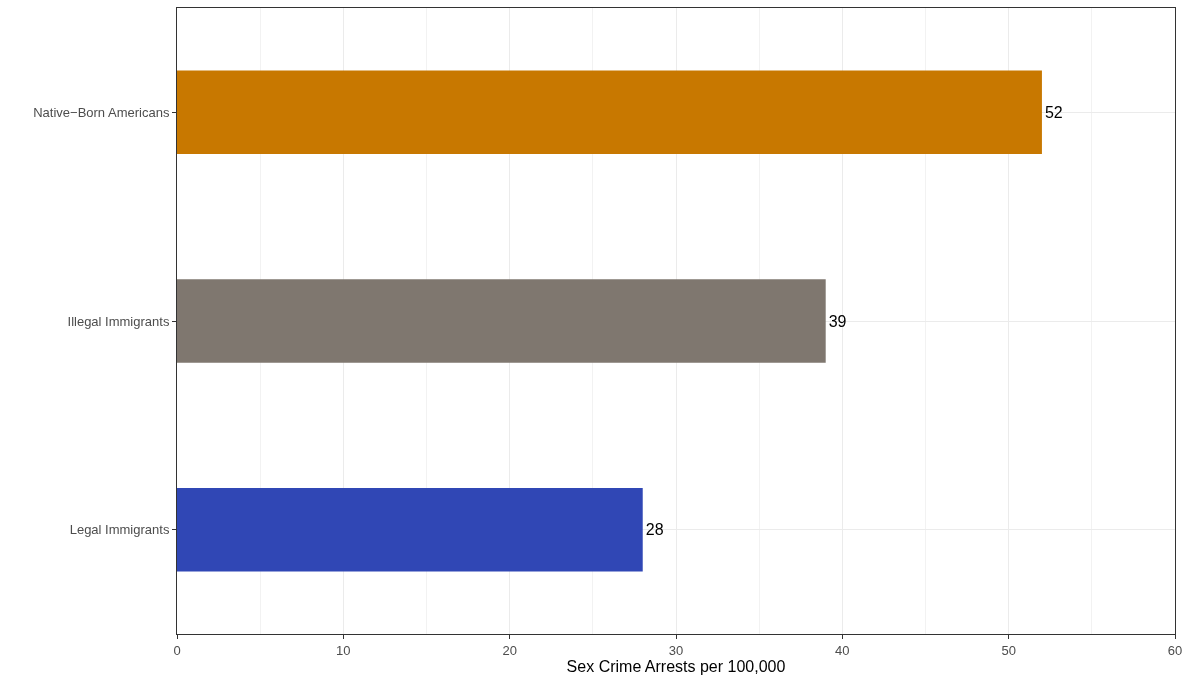  What do you see at coordinates (119, 530) in the screenshot?
I see `y-tick-label: Legal Immigrants` at bounding box center [119, 530].